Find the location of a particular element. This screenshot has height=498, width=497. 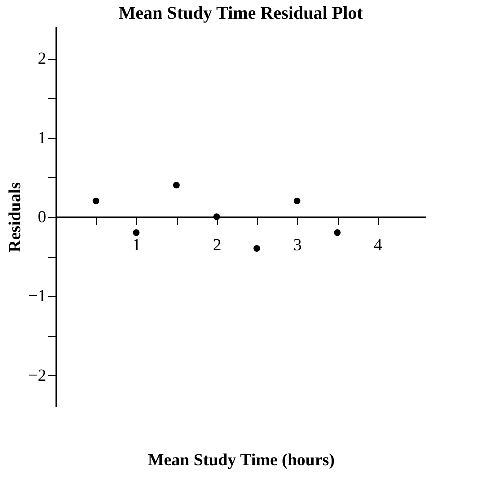

x-tick-label: 1 is located at coordinates (137, 245).